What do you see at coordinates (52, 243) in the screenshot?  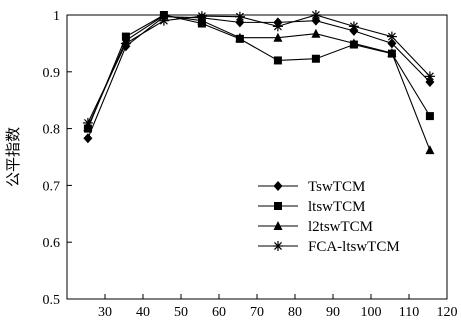 I see `y-tick-label: 0.6` at bounding box center [52, 243].